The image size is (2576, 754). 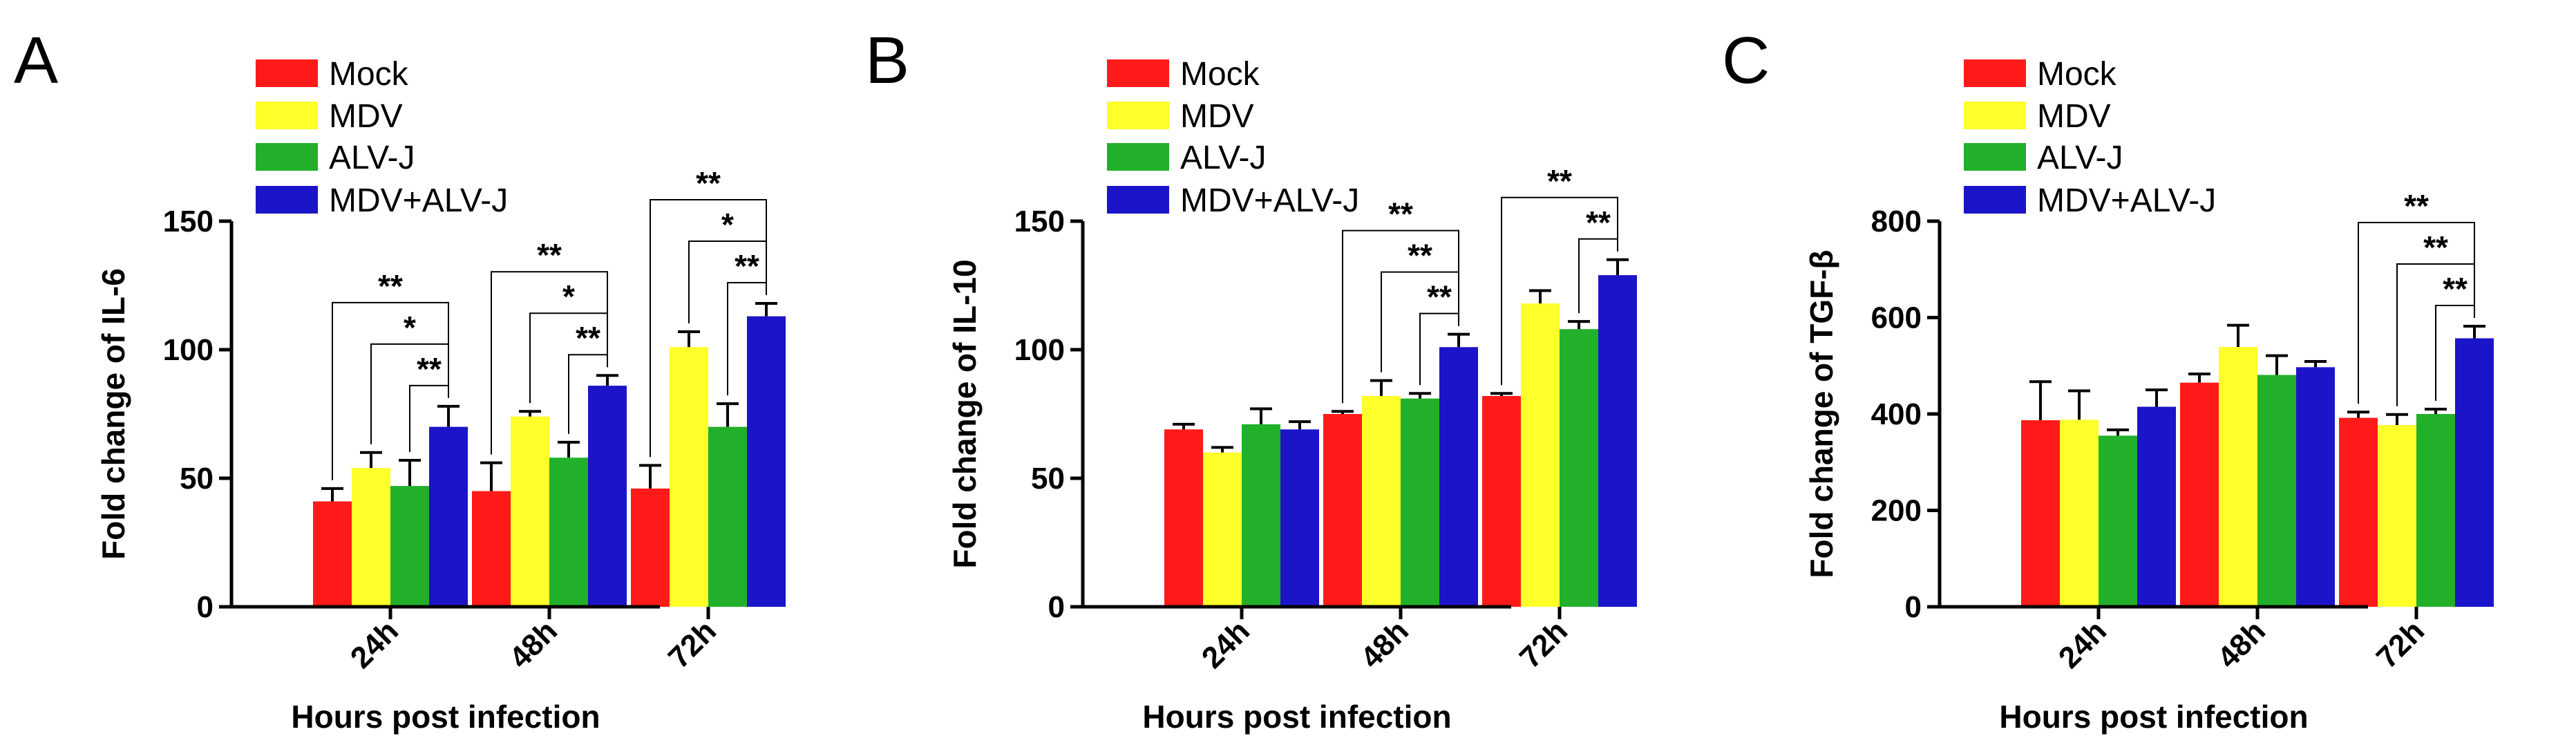 What do you see at coordinates (36, 60) in the screenshot?
I see `panel-letter: A` at bounding box center [36, 60].